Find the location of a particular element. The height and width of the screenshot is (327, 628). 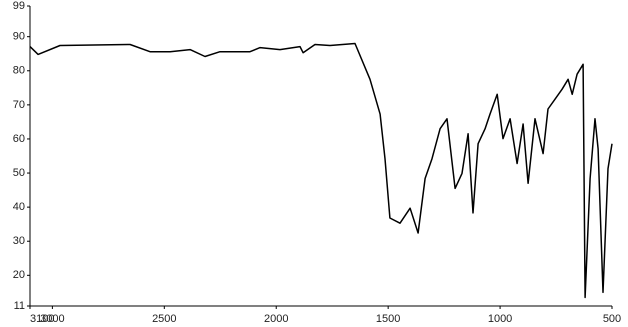

y-tick-label: 50 is located at coordinates (19, 173).